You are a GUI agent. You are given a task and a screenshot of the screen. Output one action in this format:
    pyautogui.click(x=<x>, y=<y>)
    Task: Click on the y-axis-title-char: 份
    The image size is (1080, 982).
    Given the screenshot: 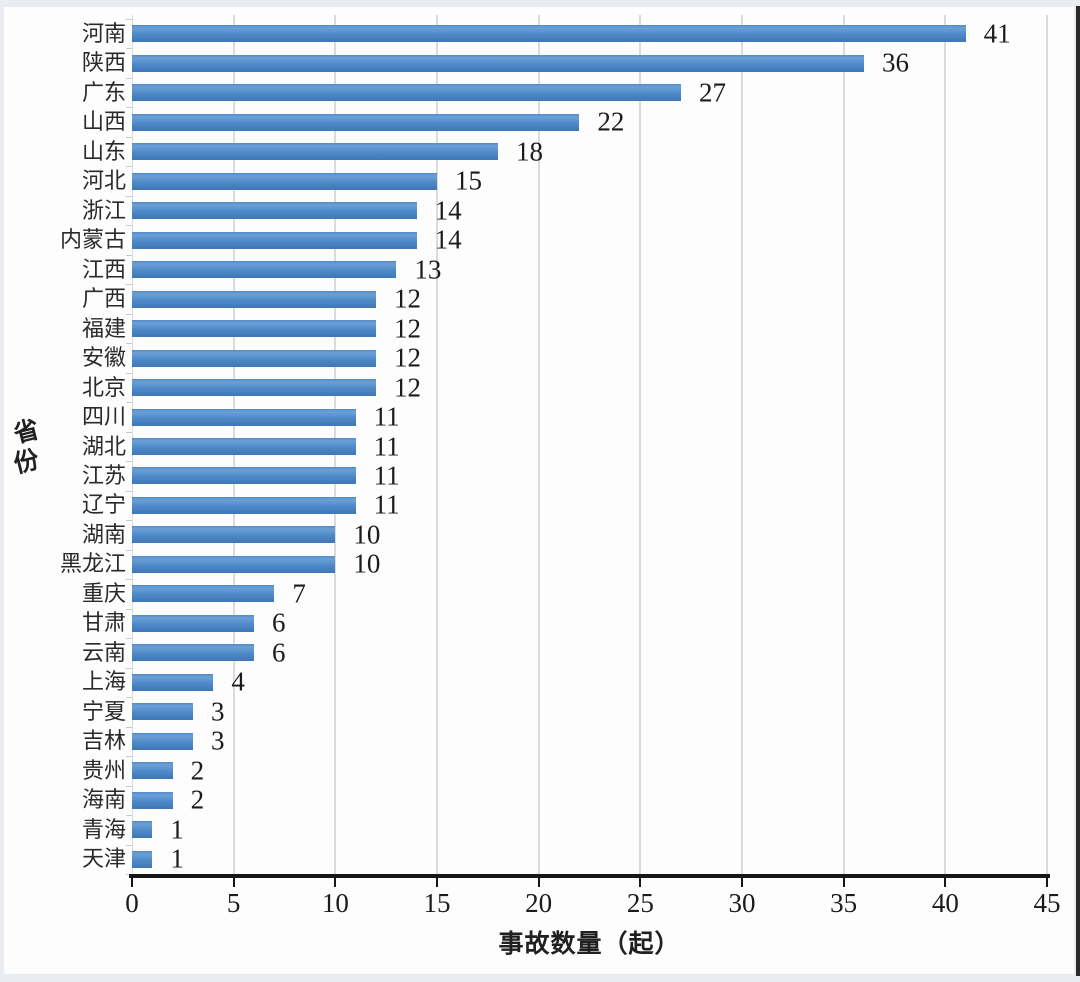 What is the action you would take?
    pyautogui.click(x=26, y=461)
    